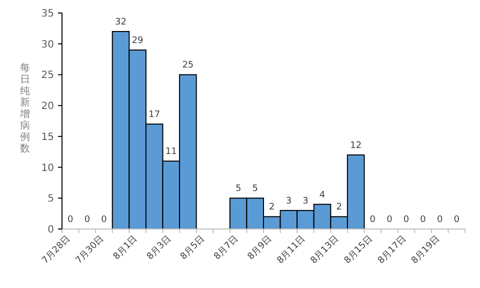 The height and width of the screenshot is (288, 480). Describe the element at coordinates (47, 137) in the screenshot. I see `y-tick-label: 15` at that location.